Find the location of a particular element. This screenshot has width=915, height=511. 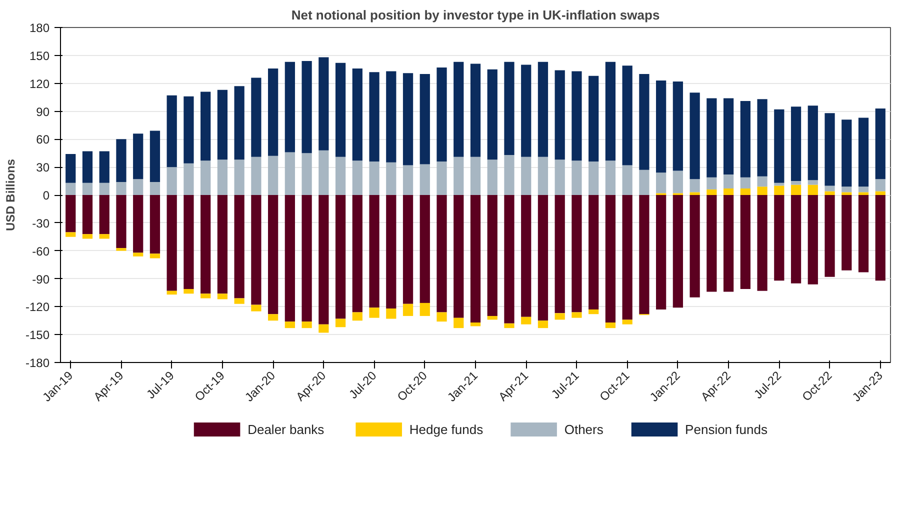

y-tick-label: -60 is located at coordinates (41, 251).